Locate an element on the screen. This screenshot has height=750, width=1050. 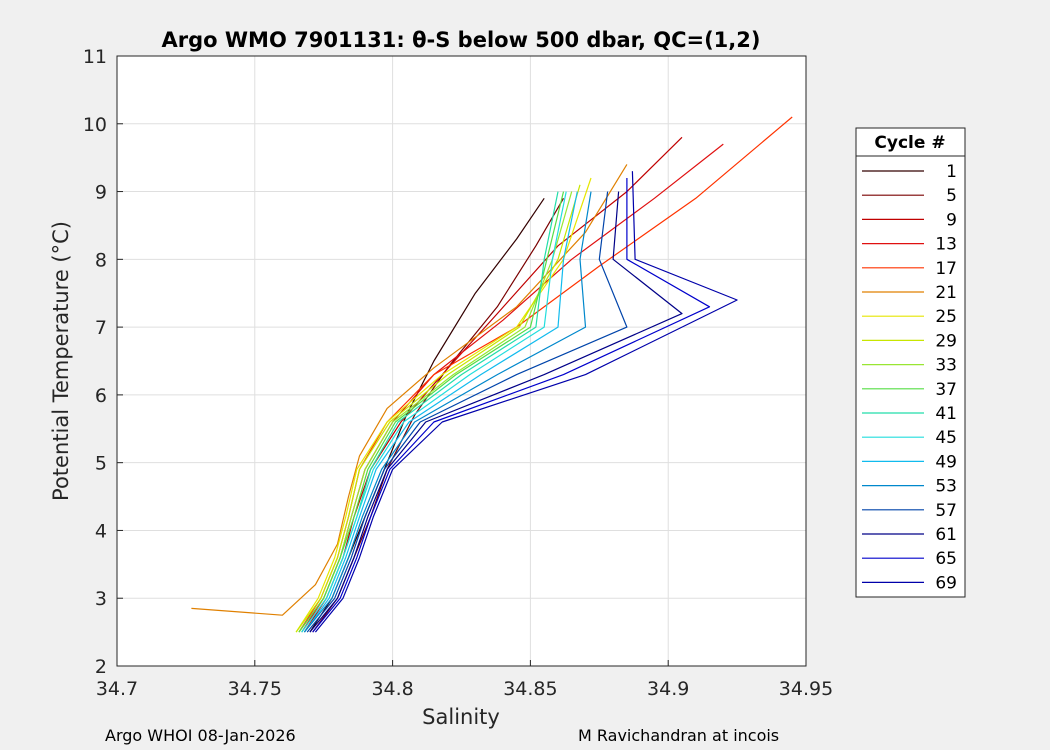
y-tick-label: 2 is located at coordinates (101, 667).